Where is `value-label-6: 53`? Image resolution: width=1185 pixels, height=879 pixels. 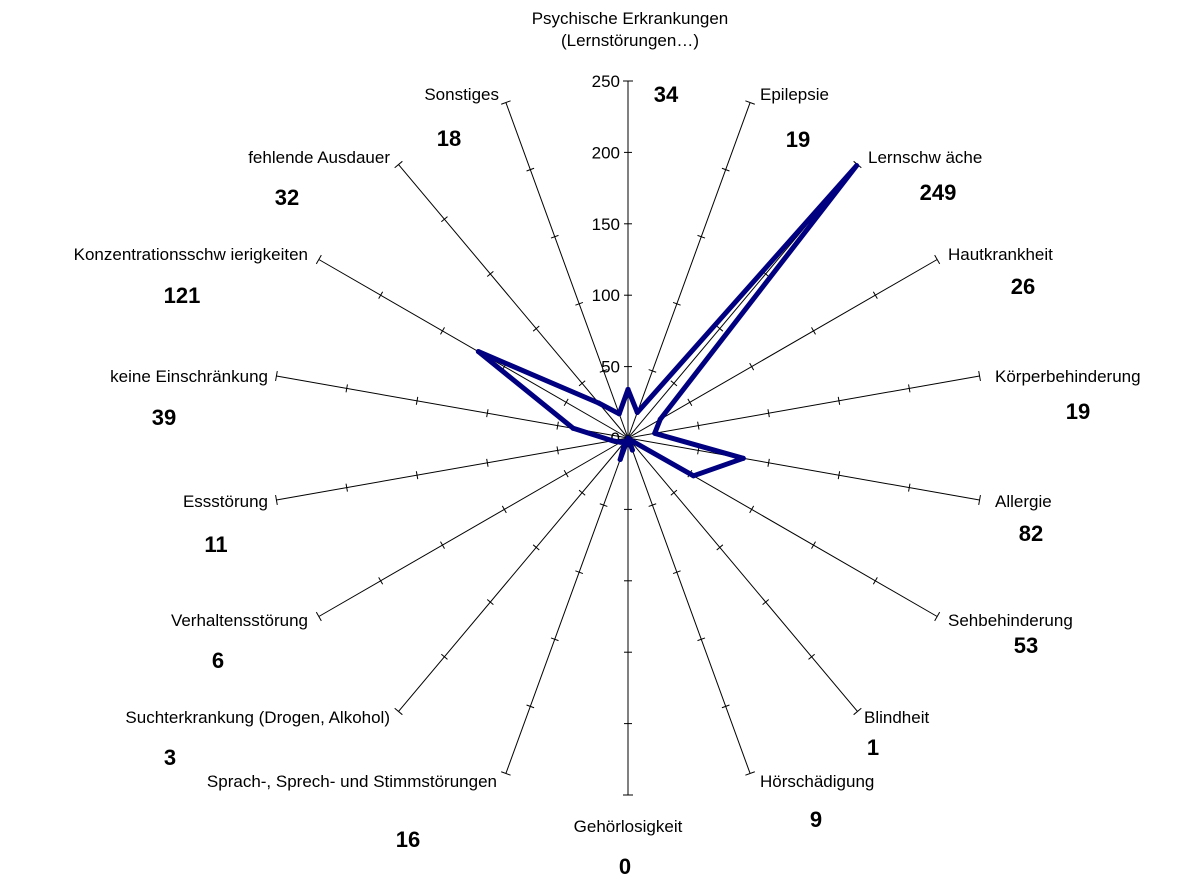
value-label-6: 53 is located at coordinates (1026, 645).